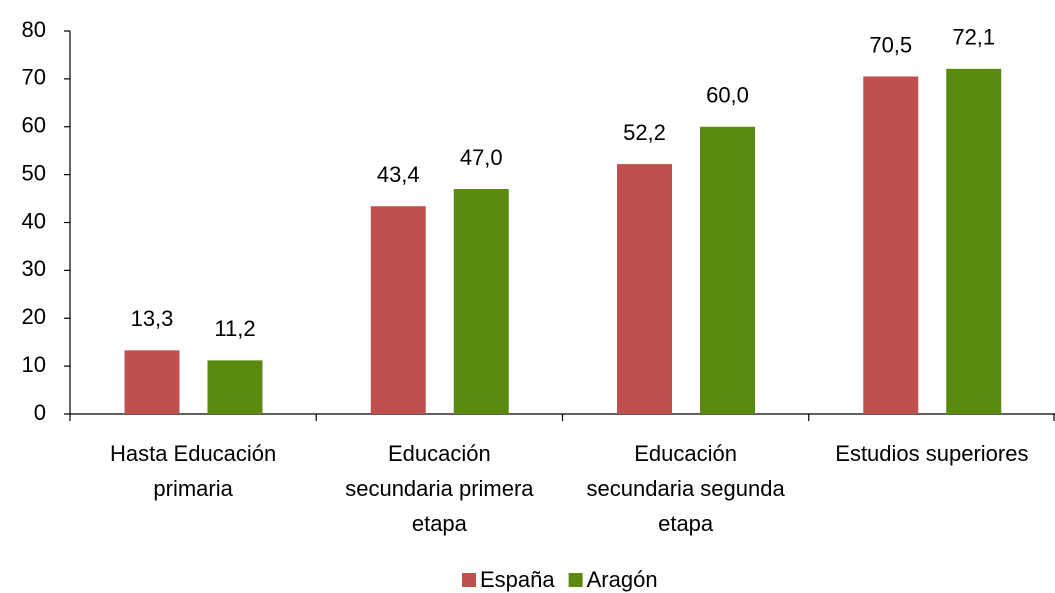 This screenshot has width=1055, height=593. What do you see at coordinates (34, 220) in the screenshot?
I see `y-tick-label: 40` at bounding box center [34, 220].